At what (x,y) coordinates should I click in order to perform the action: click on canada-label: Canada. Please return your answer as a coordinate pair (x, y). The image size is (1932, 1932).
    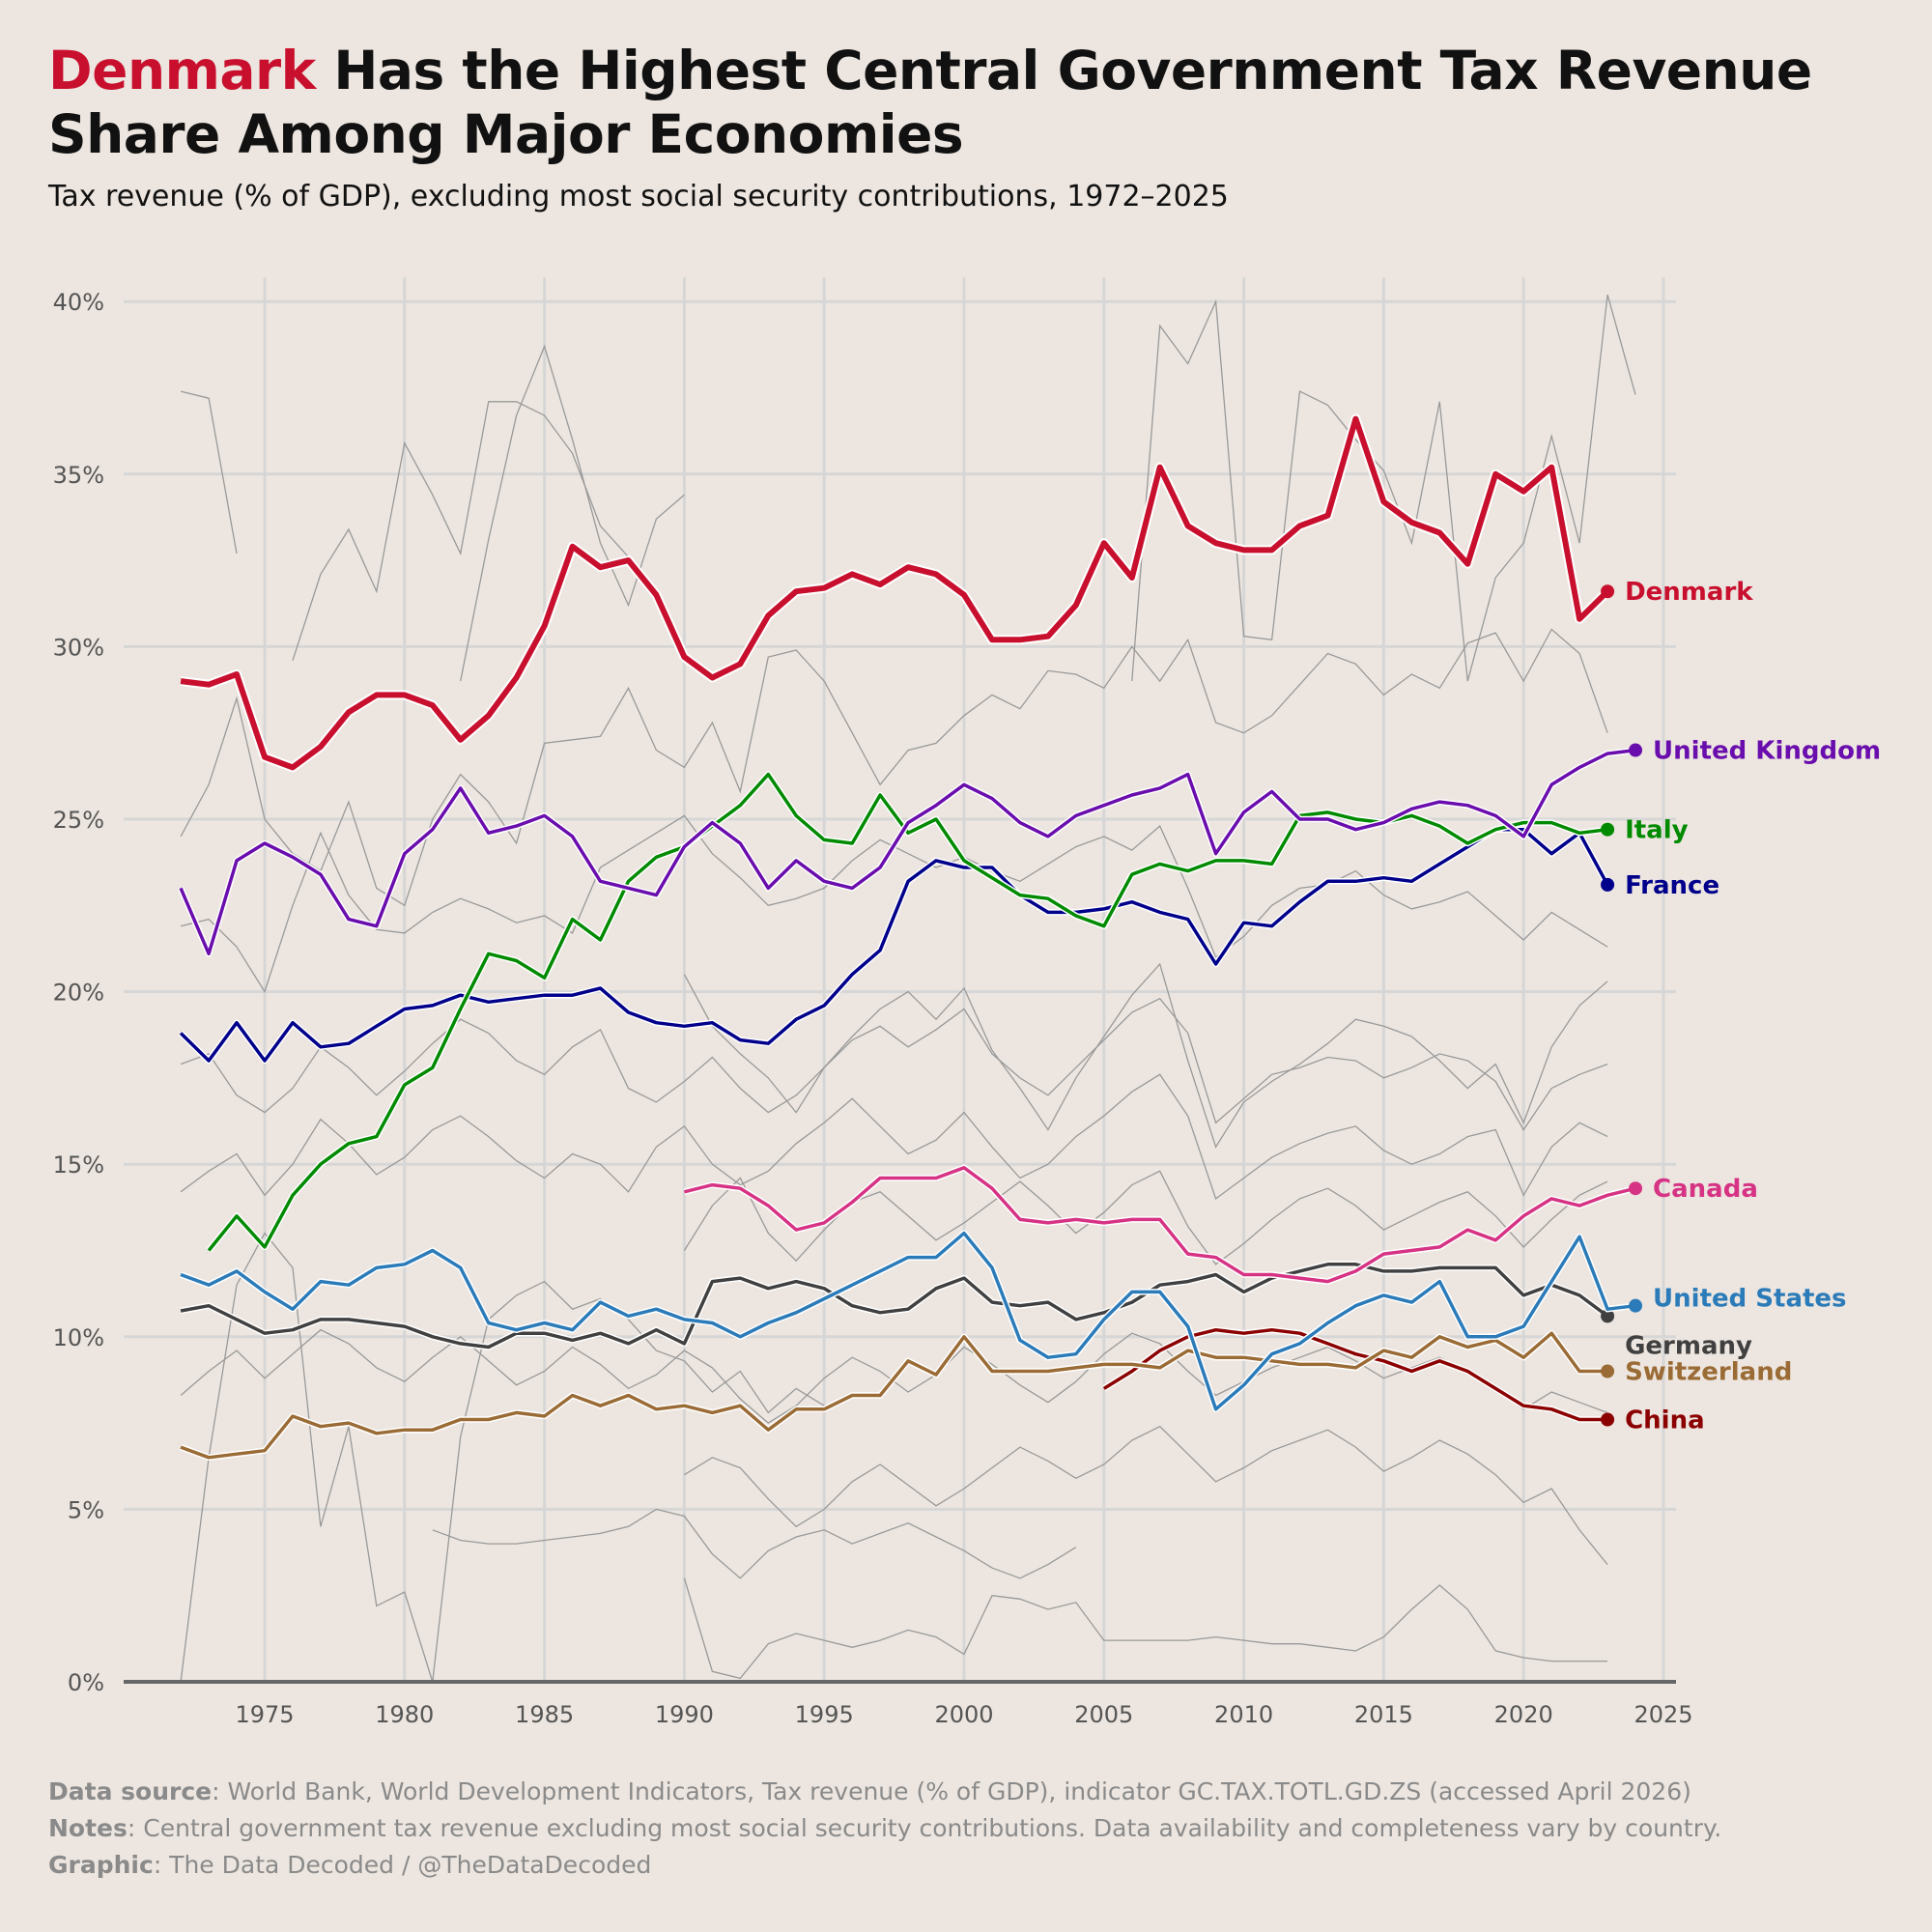
    Looking at the image, I should click on (1705, 1189).